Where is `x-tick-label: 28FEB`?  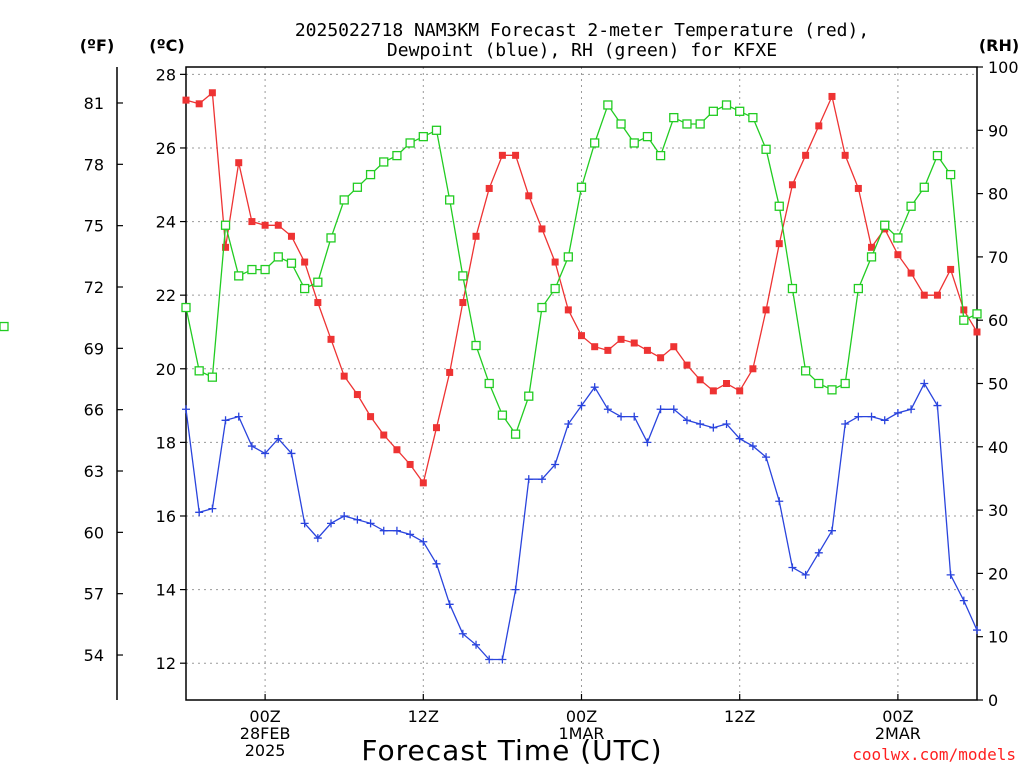 x-tick-label: 28FEB is located at coordinates (265, 733).